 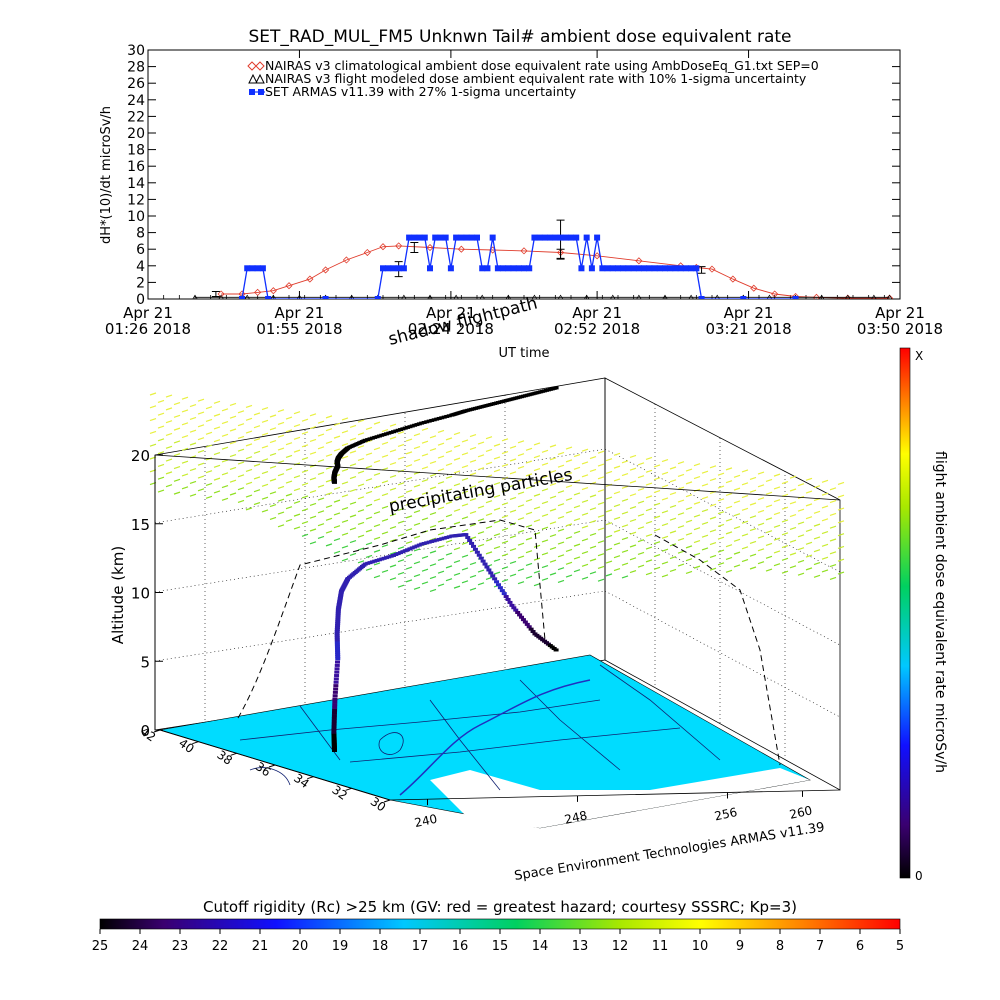 I want to click on bottom-colorbar-tick-label: 18, so click(x=380, y=946).